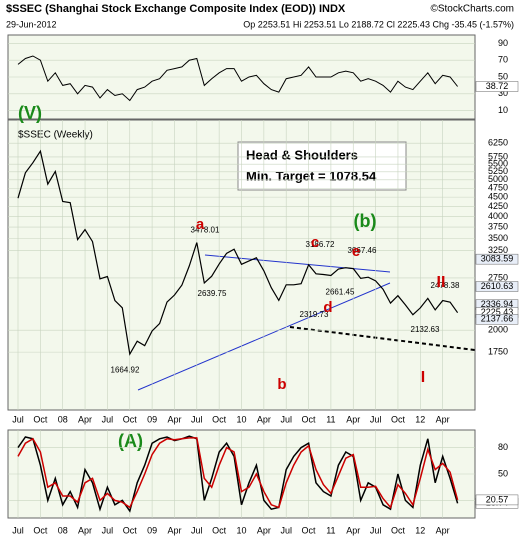 The height and width of the screenshot is (540, 520). What do you see at coordinates (503, 43) in the screenshot?
I see `y-tick-label: 90` at bounding box center [503, 43].